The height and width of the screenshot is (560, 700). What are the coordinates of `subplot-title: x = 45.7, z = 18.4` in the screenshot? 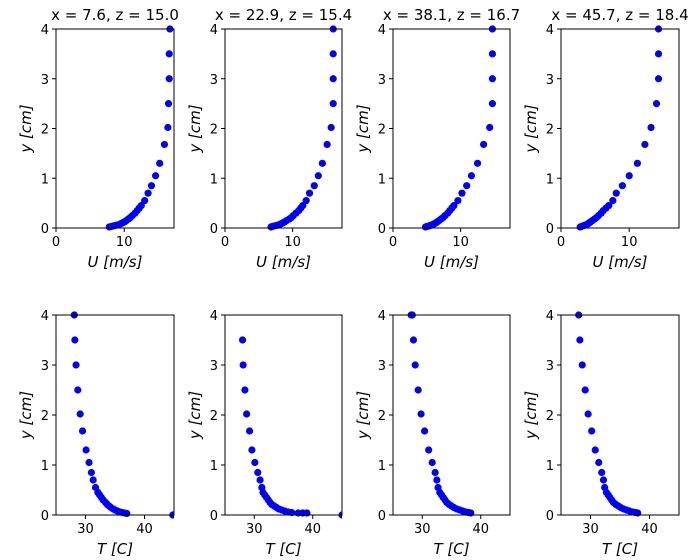 It's located at (619, 15).